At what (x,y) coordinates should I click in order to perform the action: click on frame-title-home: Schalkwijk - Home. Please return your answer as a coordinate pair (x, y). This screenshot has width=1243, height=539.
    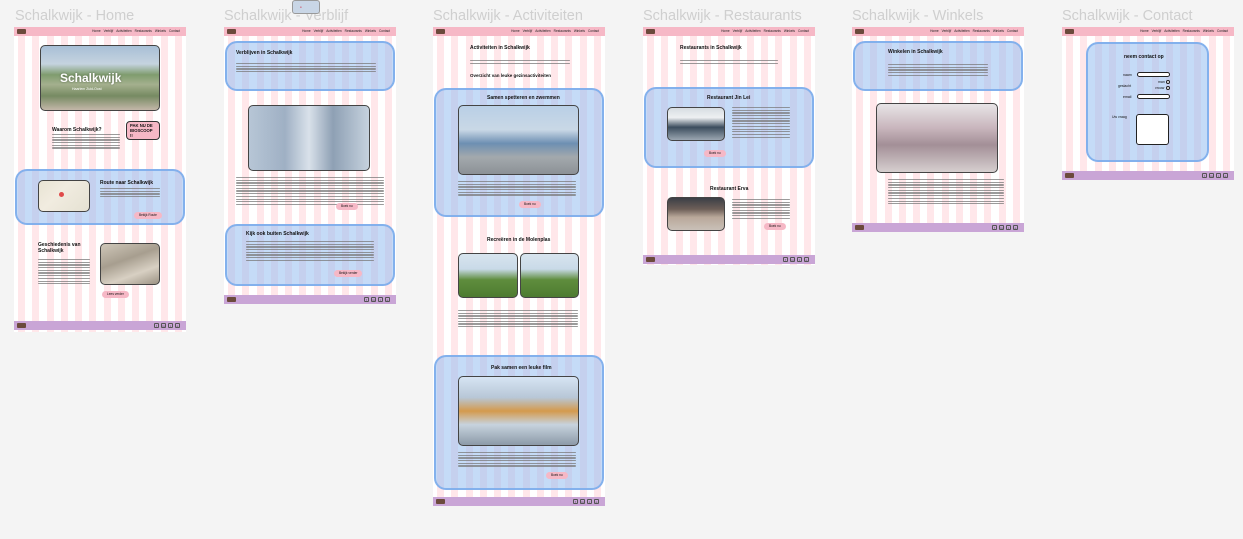
    Looking at the image, I should click on (75, 16).